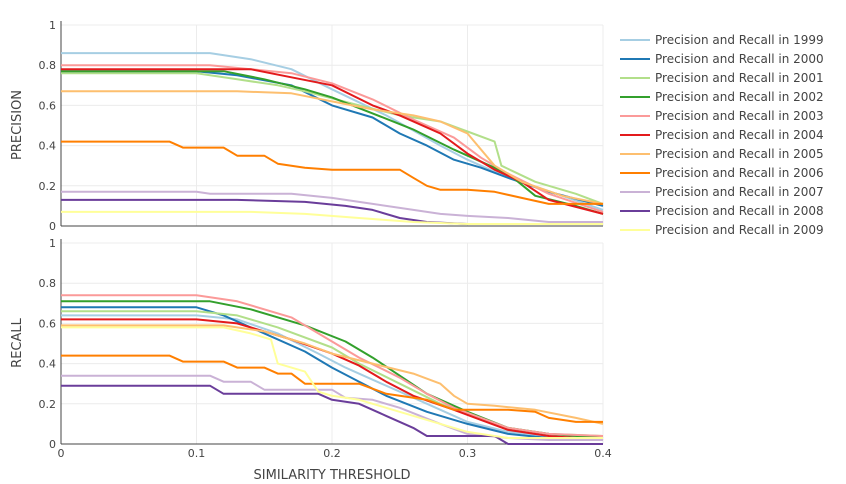 This screenshot has width=846, height=484. Describe the element at coordinates (48, 126) in the screenshot. I see `precision-y-ticks: 0 0.2 0.4 0.6 0.8 1` at that location.